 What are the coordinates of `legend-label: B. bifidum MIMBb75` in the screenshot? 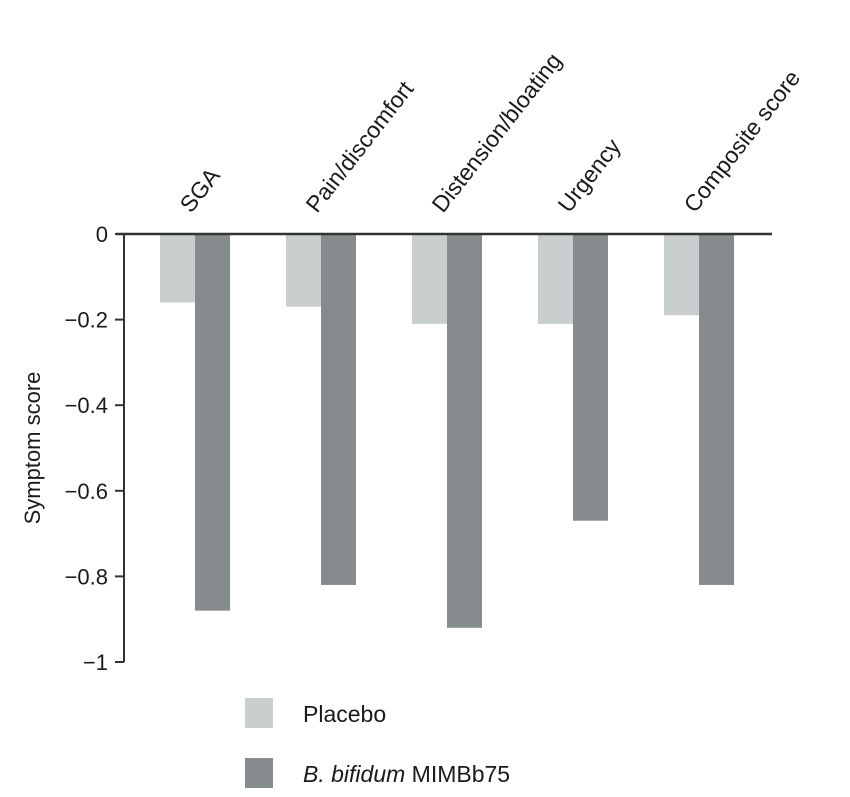 It's located at (406, 774).